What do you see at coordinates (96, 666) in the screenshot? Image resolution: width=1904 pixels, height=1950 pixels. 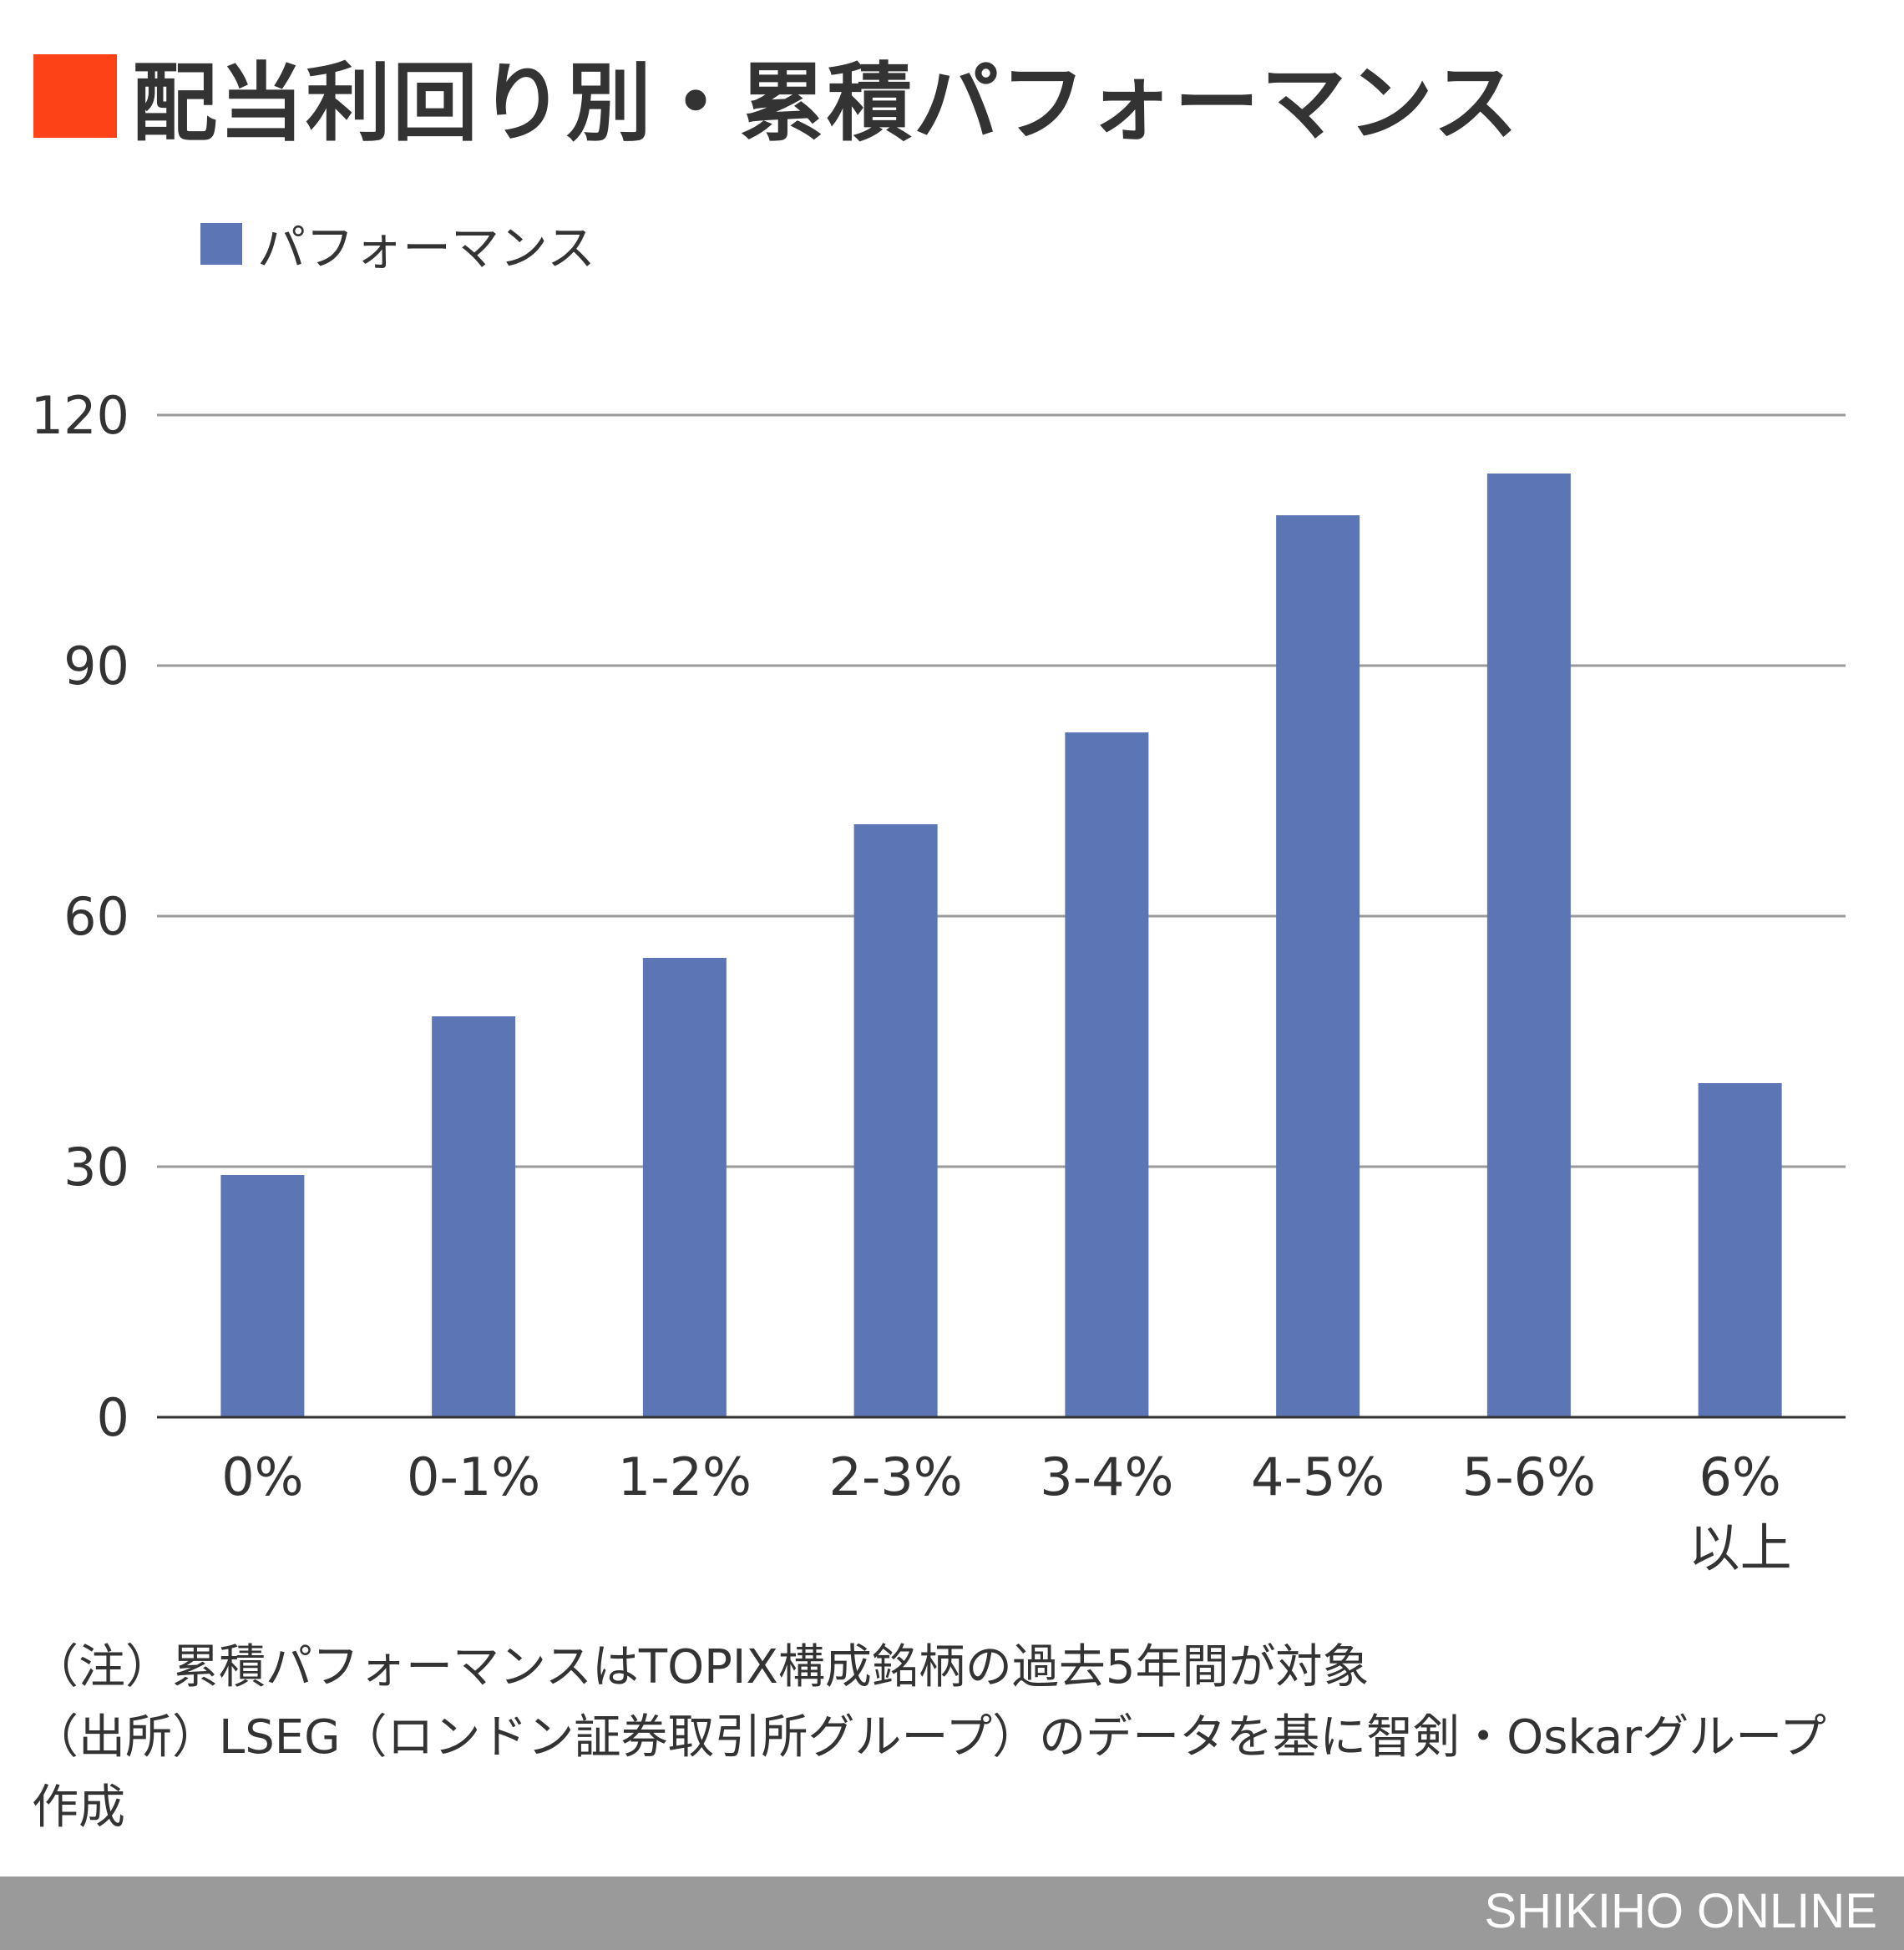 I see `y-tick-label-90: 90` at bounding box center [96, 666].